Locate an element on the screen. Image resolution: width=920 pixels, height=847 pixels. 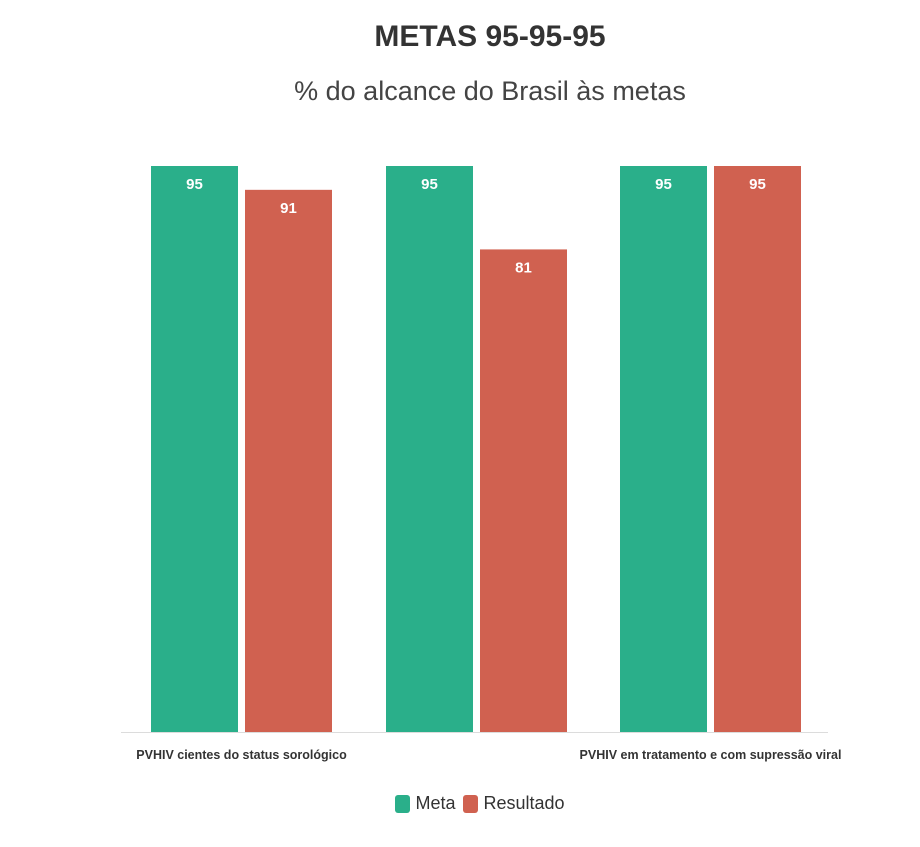
legend-label-resultado: Resultado is located at coordinates (524, 803).